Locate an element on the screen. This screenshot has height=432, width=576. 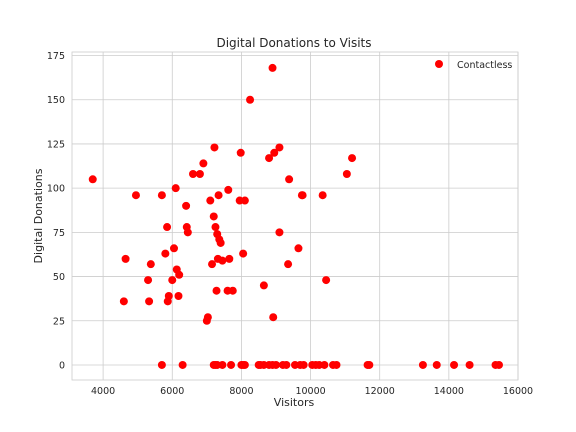
y-axis-label: Digital Donations is located at coordinates (38, 215).